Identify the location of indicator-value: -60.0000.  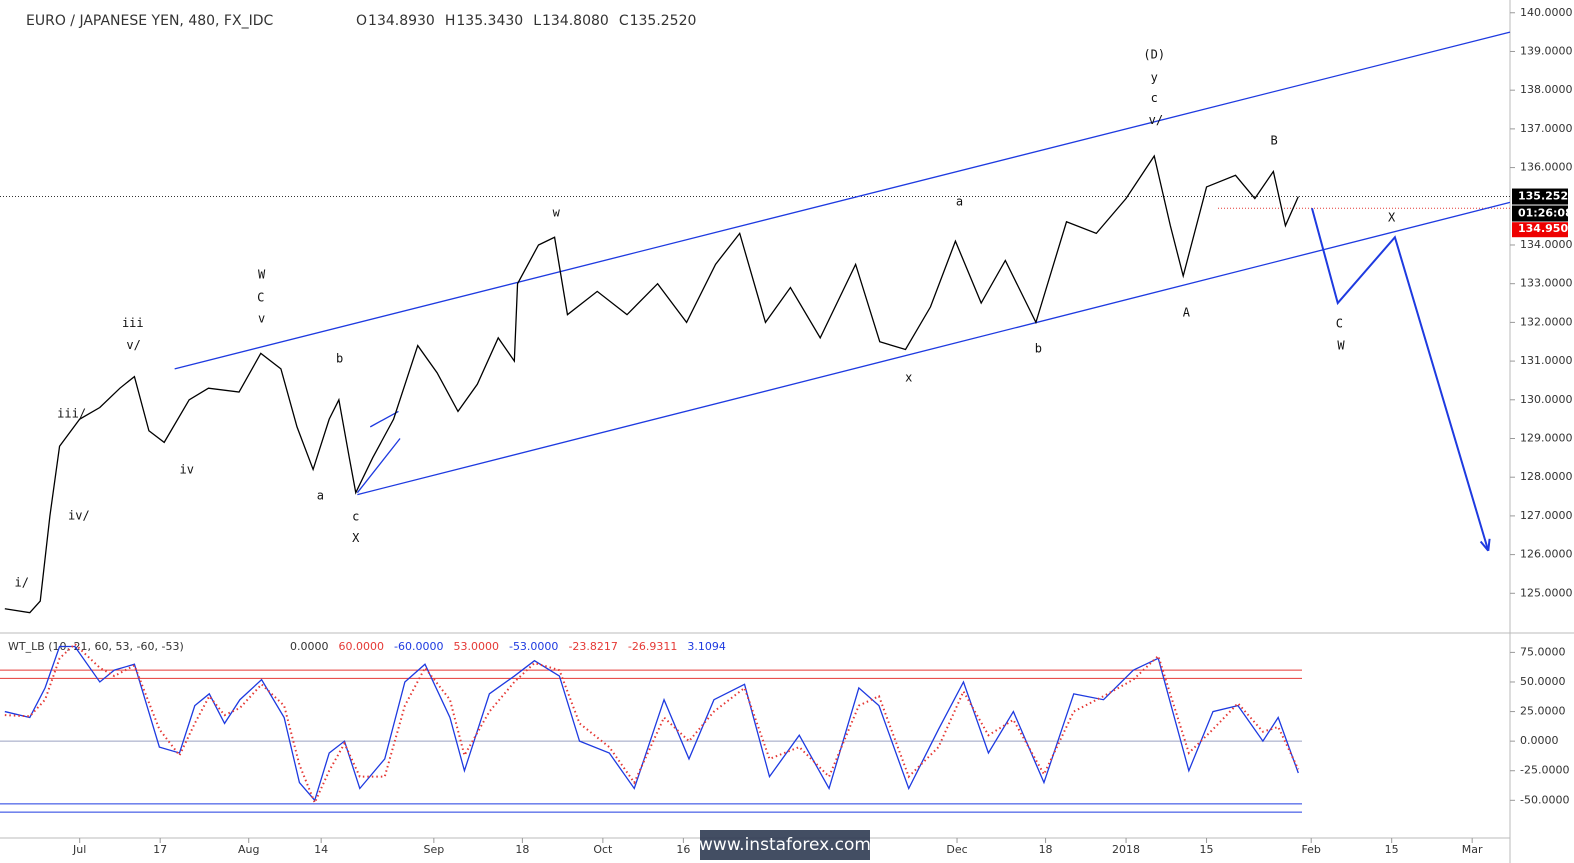
(418, 646).